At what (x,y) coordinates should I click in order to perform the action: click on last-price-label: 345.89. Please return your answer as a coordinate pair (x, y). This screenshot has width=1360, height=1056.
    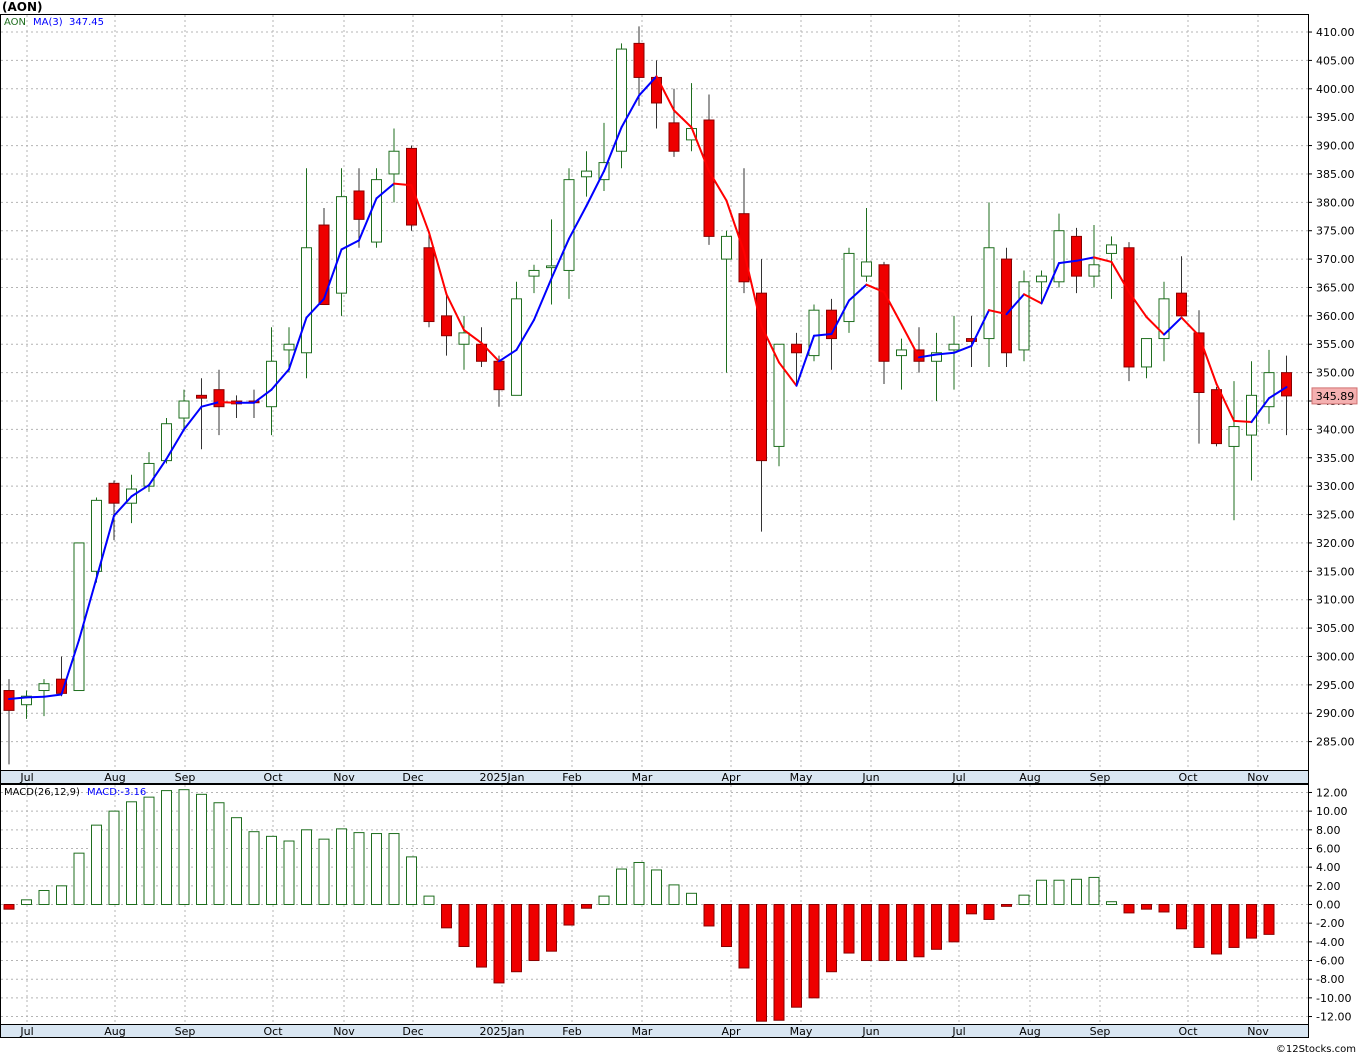
    Looking at the image, I should click on (1335, 396).